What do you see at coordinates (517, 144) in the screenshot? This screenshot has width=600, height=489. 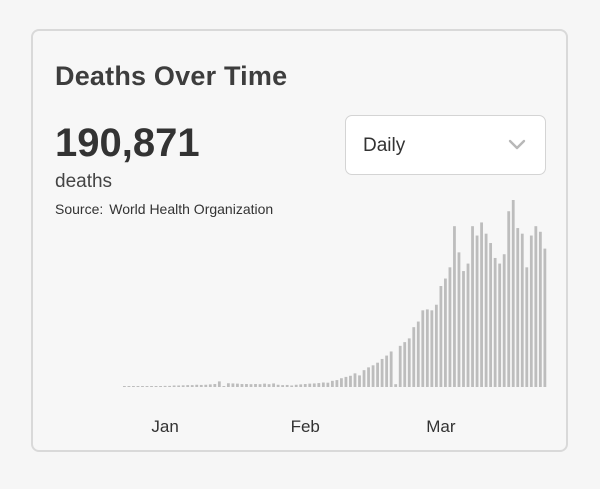 I see `chevron-down-icon` at bounding box center [517, 144].